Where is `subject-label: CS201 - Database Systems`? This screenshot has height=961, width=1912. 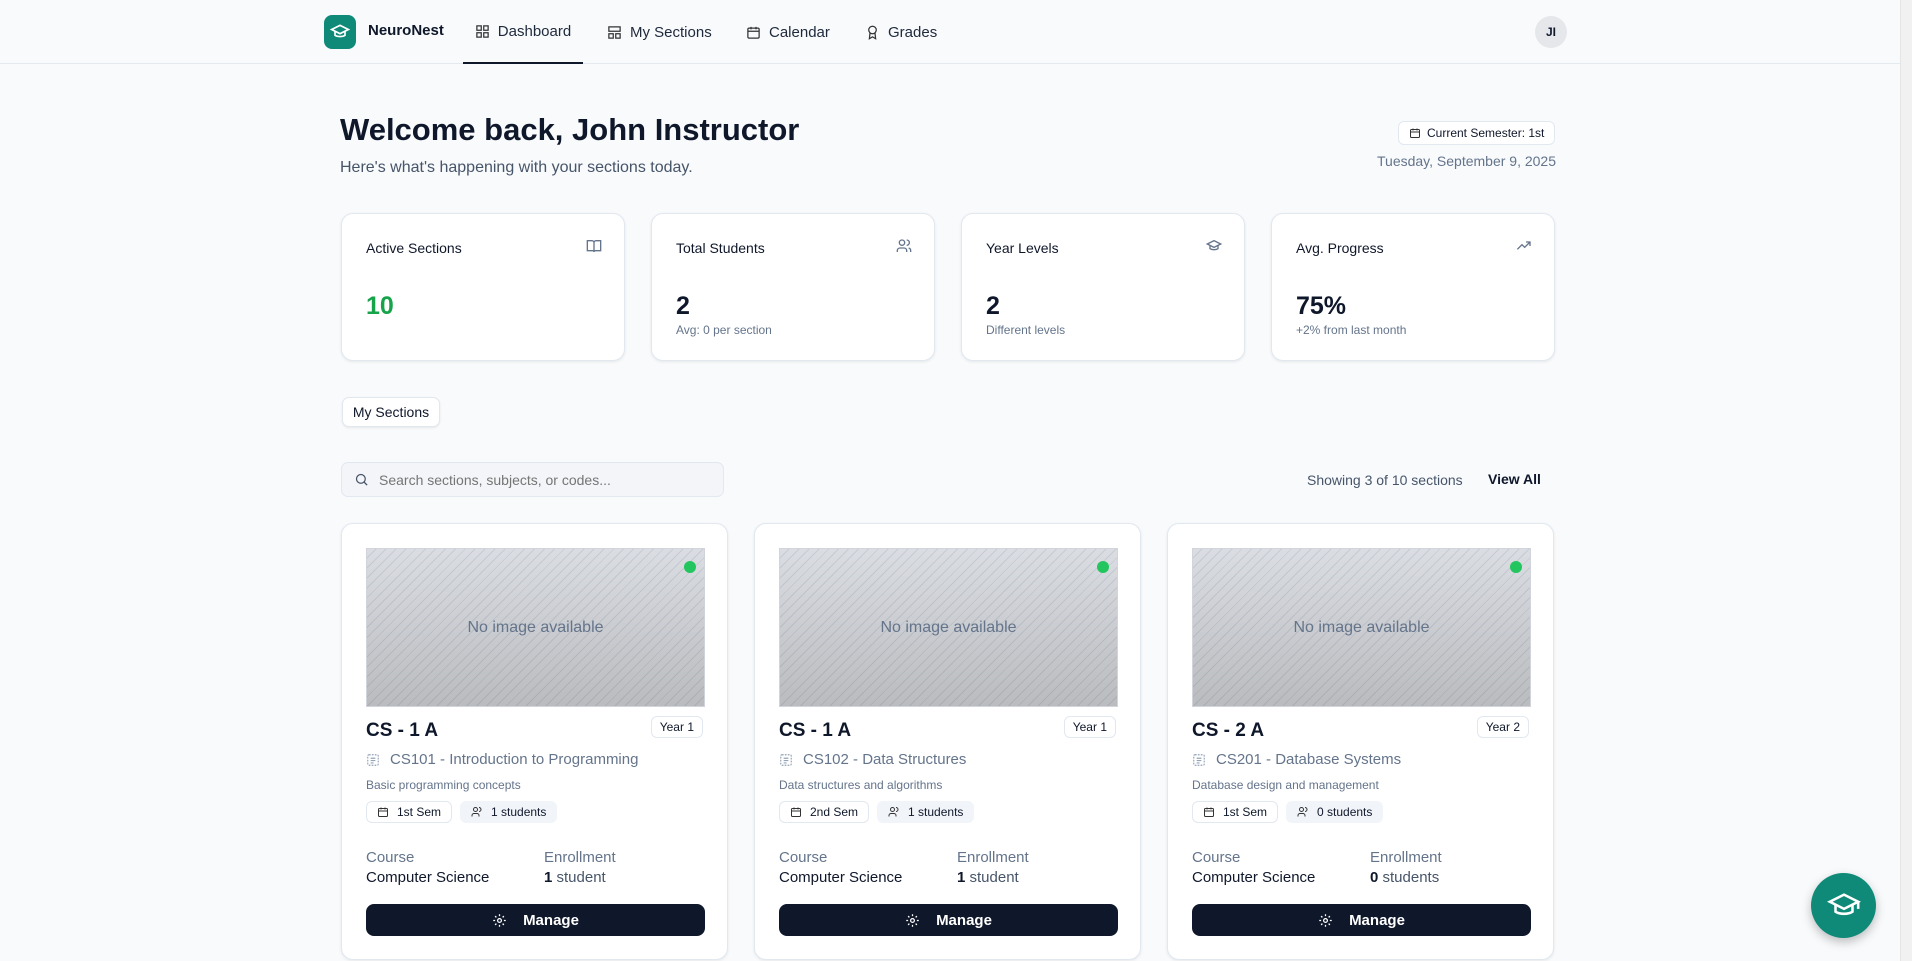 subject-label: CS201 - Database Systems is located at coordinates (1309, 759).